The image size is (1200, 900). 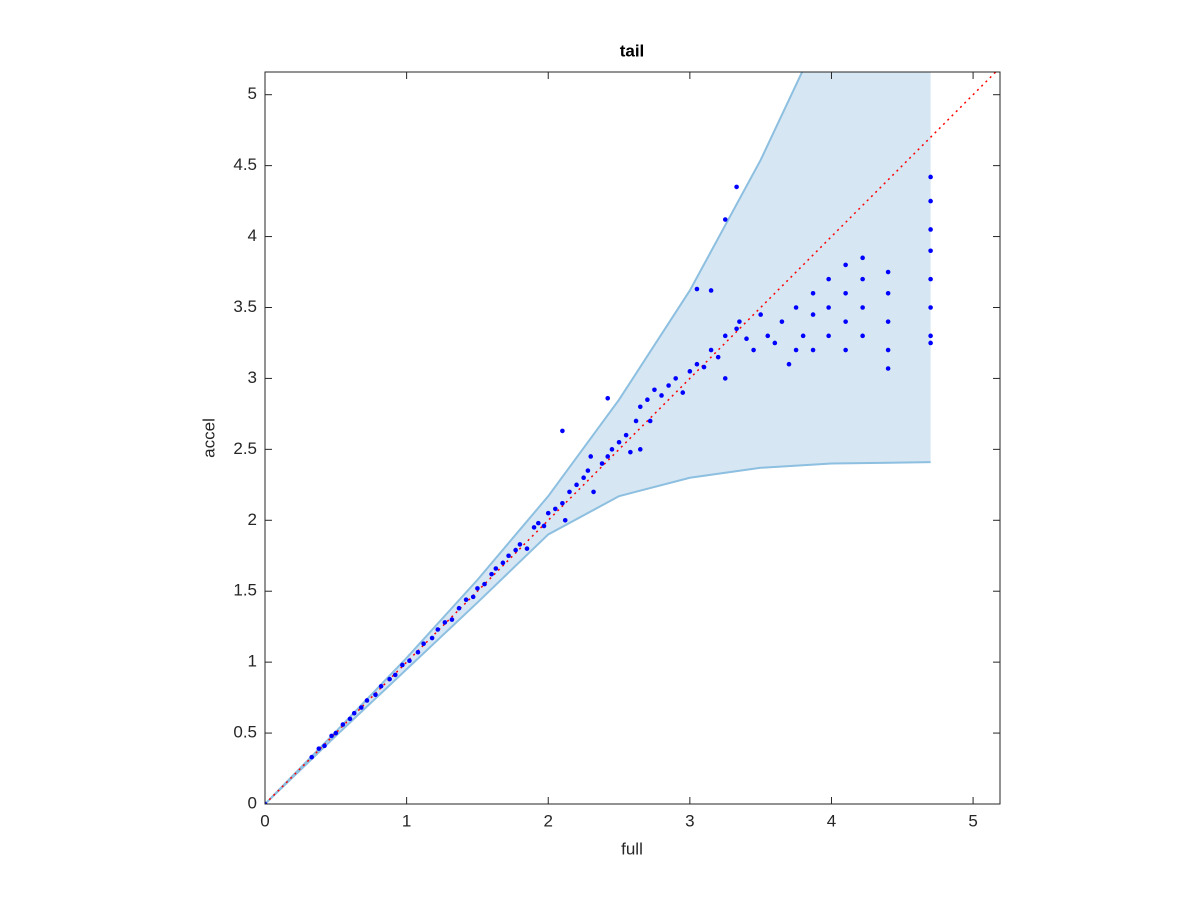 I want to click on y-tick-label: 3, so click(x=252, y=377).